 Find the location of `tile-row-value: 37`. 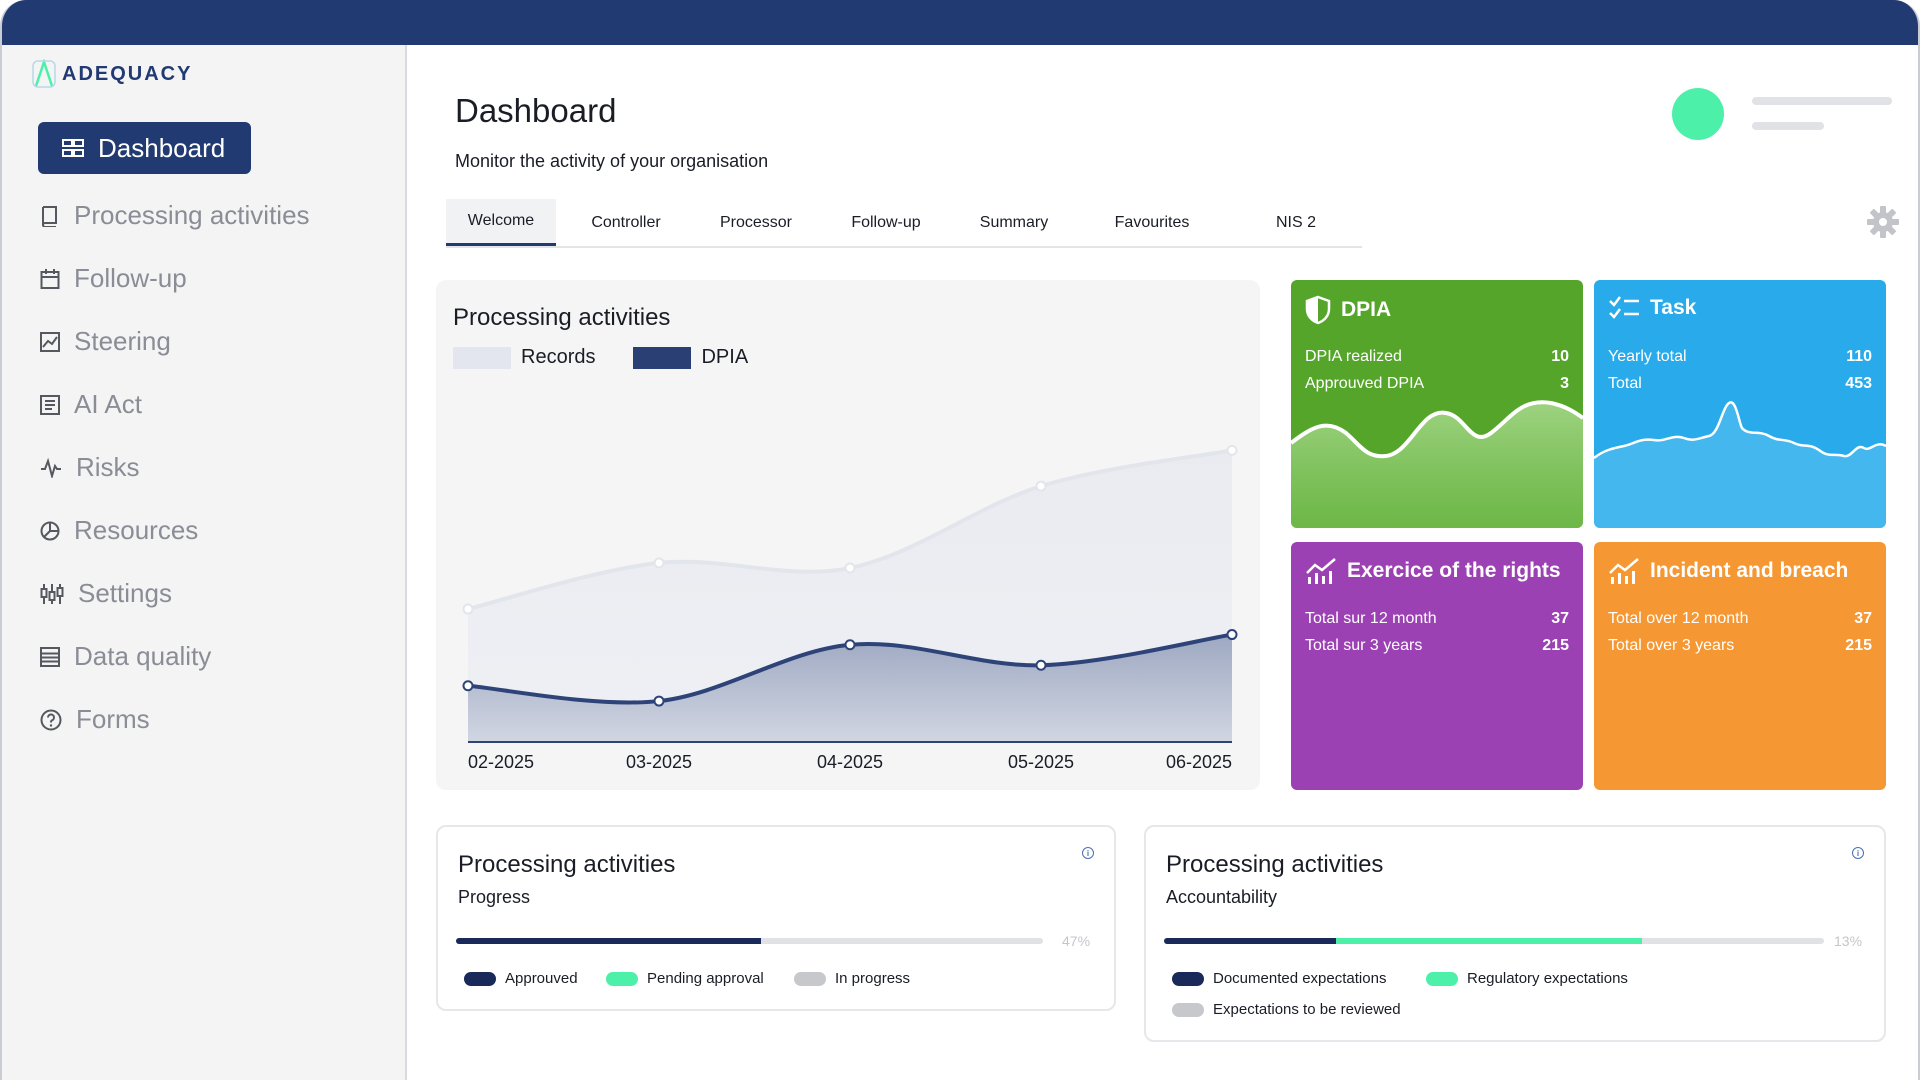

tile-row-value: 37 is located at coordinates (1863, 618).